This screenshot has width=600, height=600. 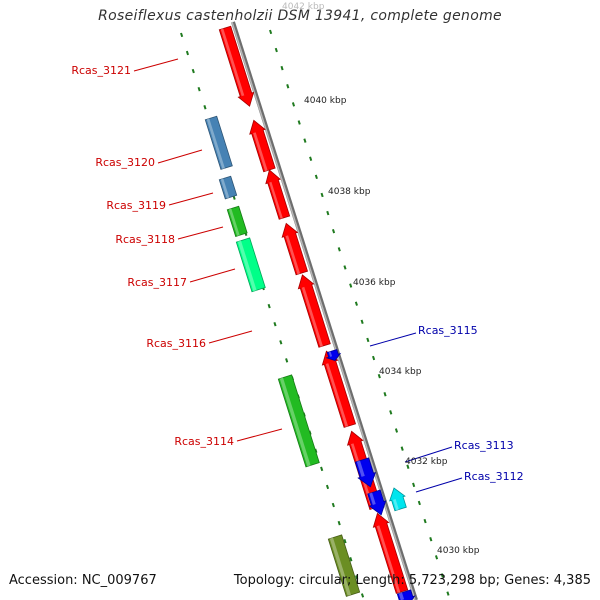 I want to click on gene-rcas-3112b-arrow, so click(x=377, y=502).